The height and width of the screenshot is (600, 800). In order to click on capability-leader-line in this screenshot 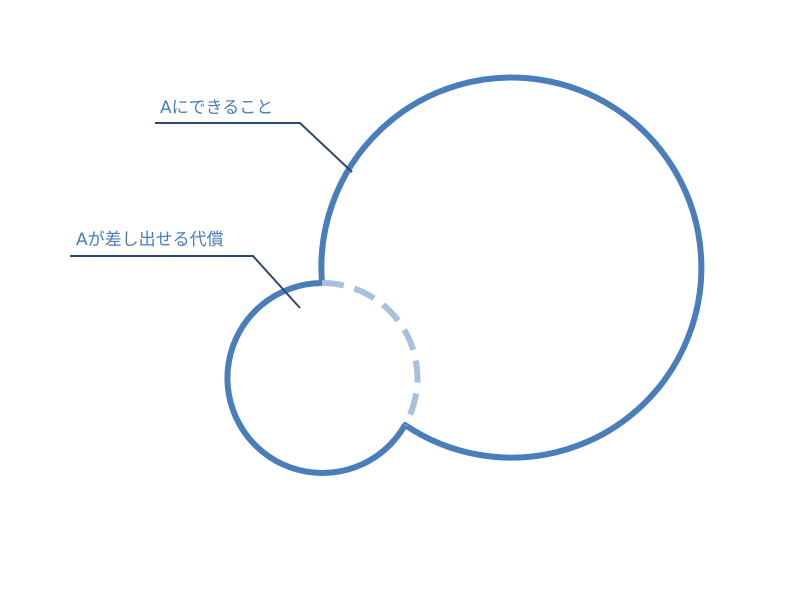, I will do `click(254, 147)`.